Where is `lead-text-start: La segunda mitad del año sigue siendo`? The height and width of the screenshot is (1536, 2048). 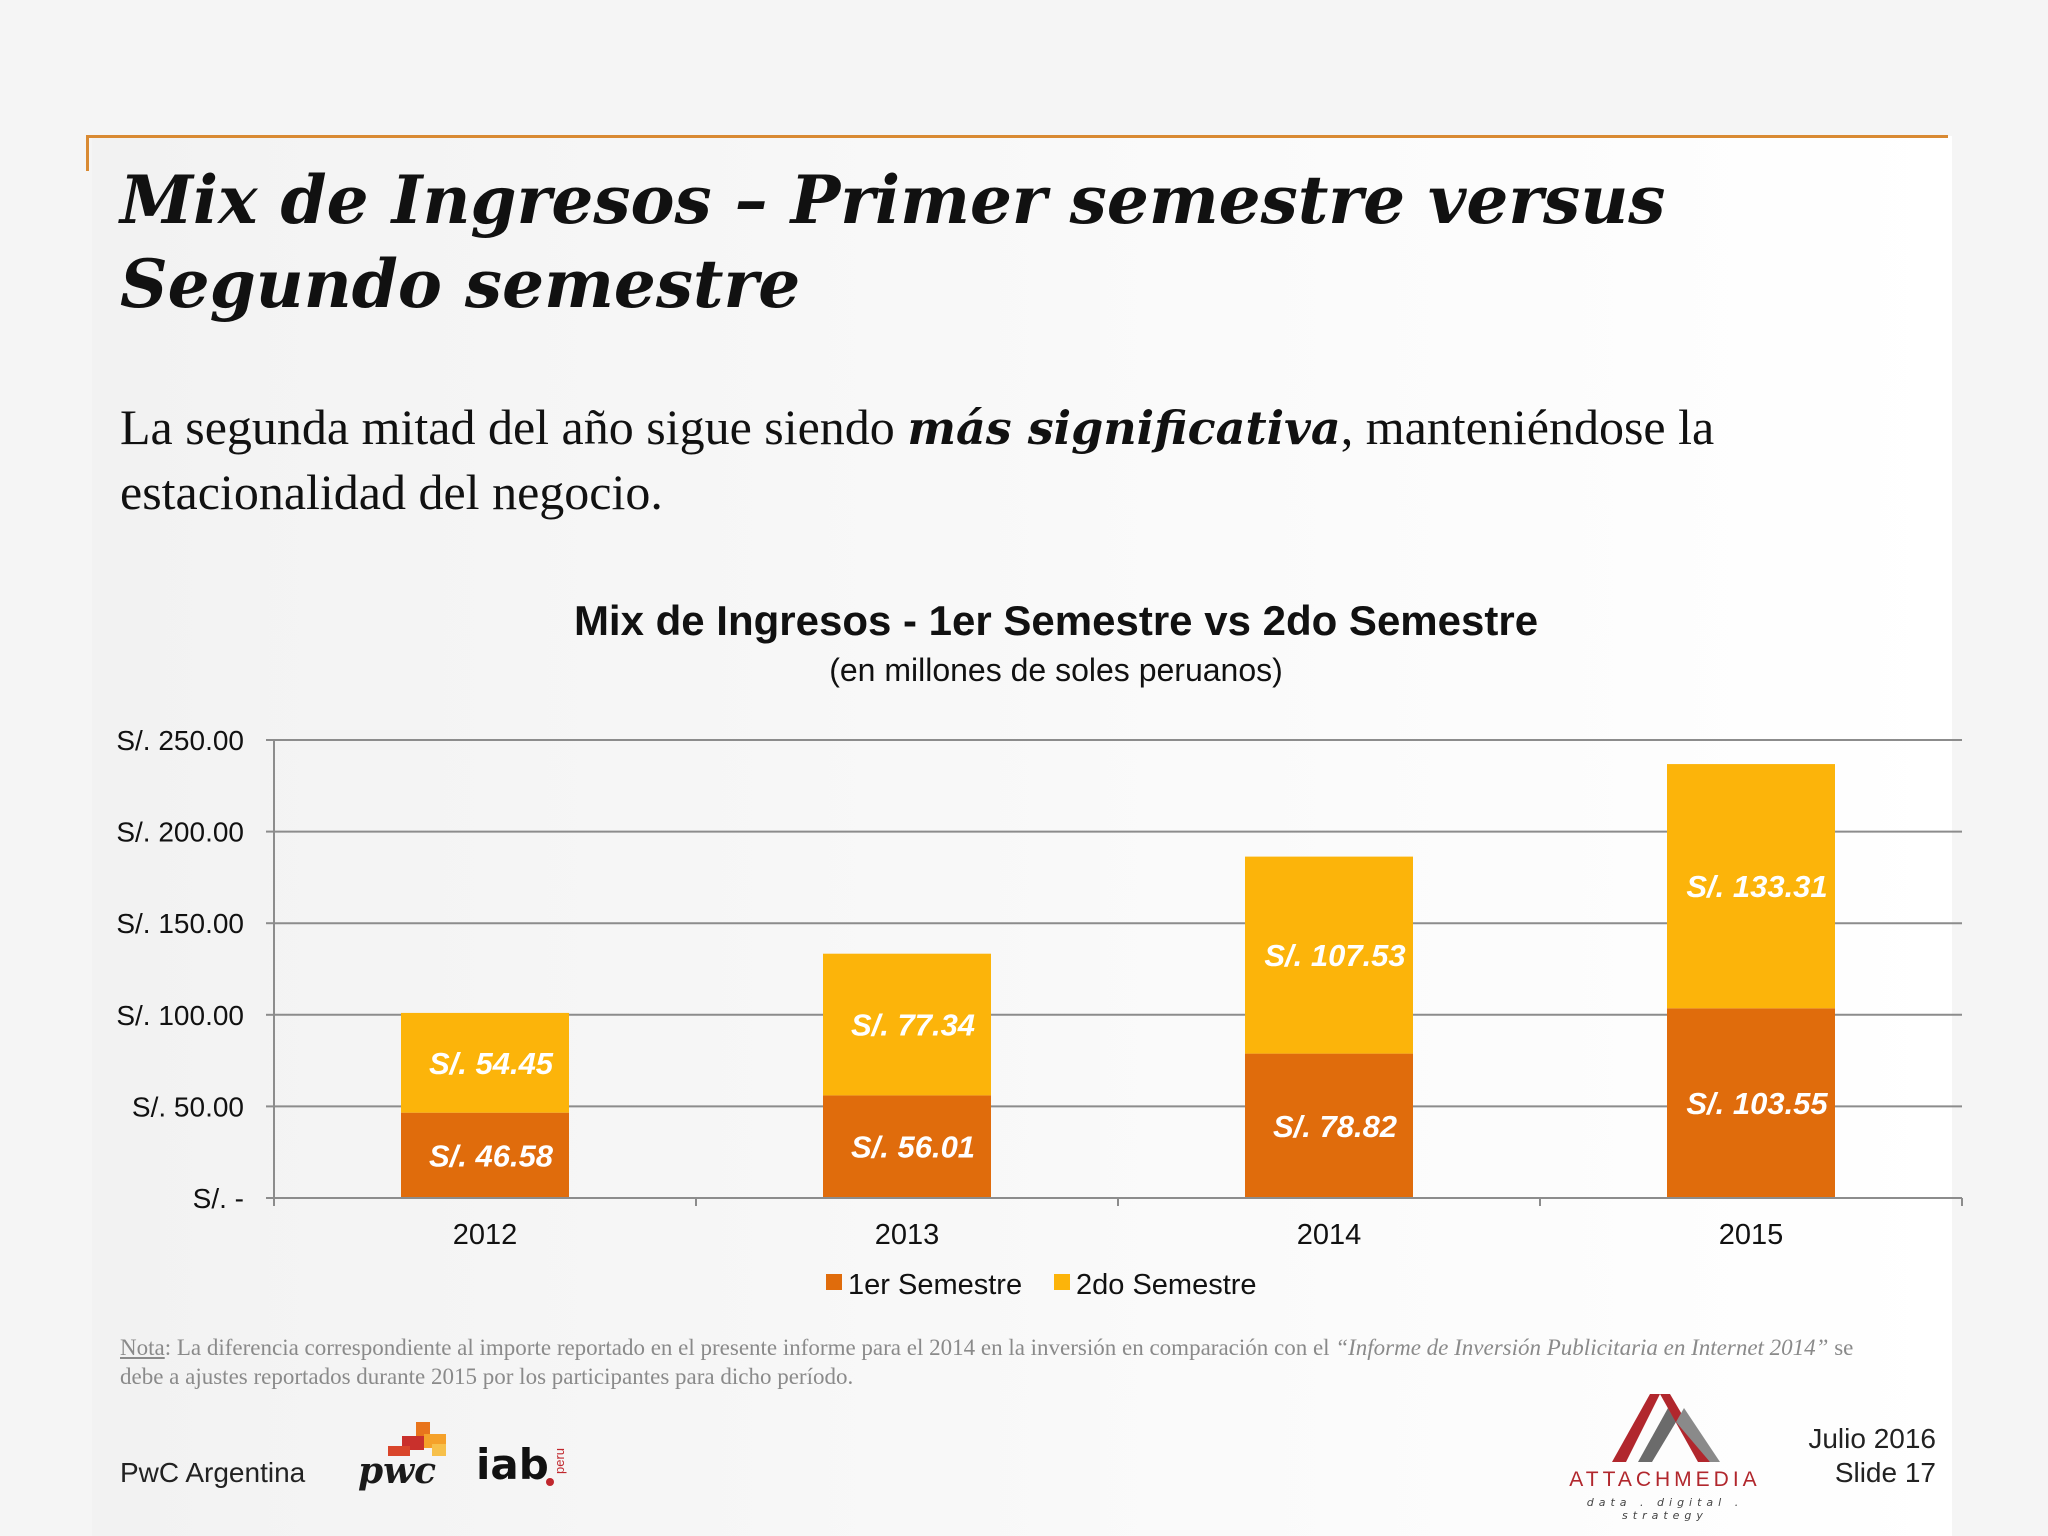 lead-text-start: La segunda mitad del año sigue siendo is located at coordinates (514, 427).